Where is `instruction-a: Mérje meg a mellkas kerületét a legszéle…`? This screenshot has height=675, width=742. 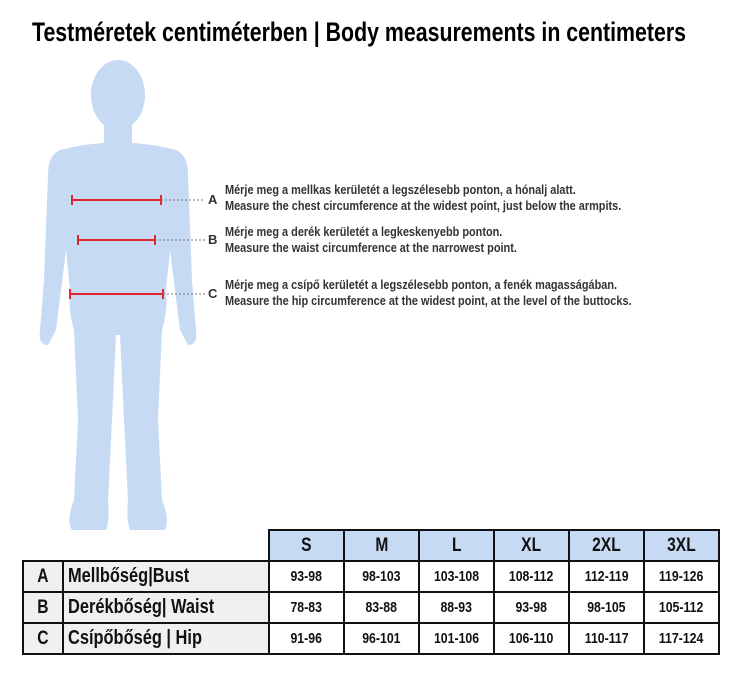 instruction-a: Mérje meg a mellkas kerületét a legszéle… is located at coordinates (423, 197).